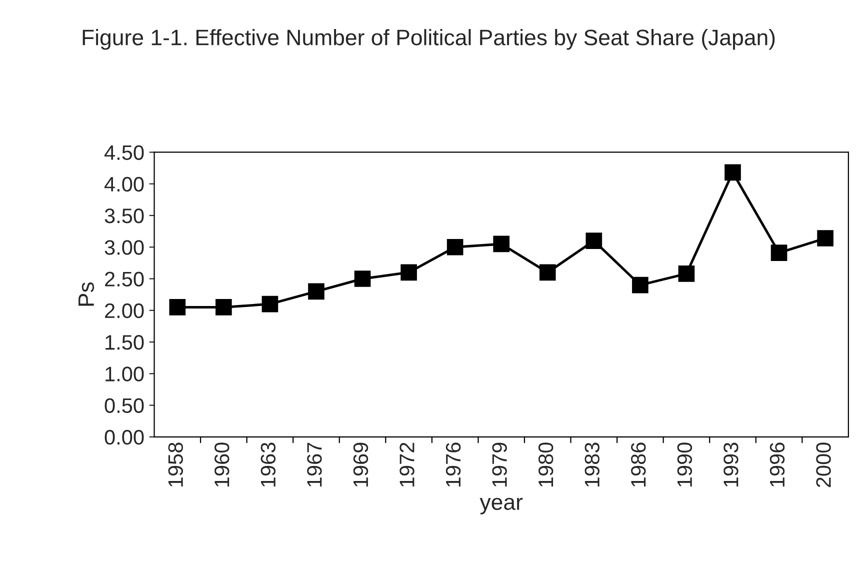  I want to click on y-tick-label: 3.00, so click(124, 247).